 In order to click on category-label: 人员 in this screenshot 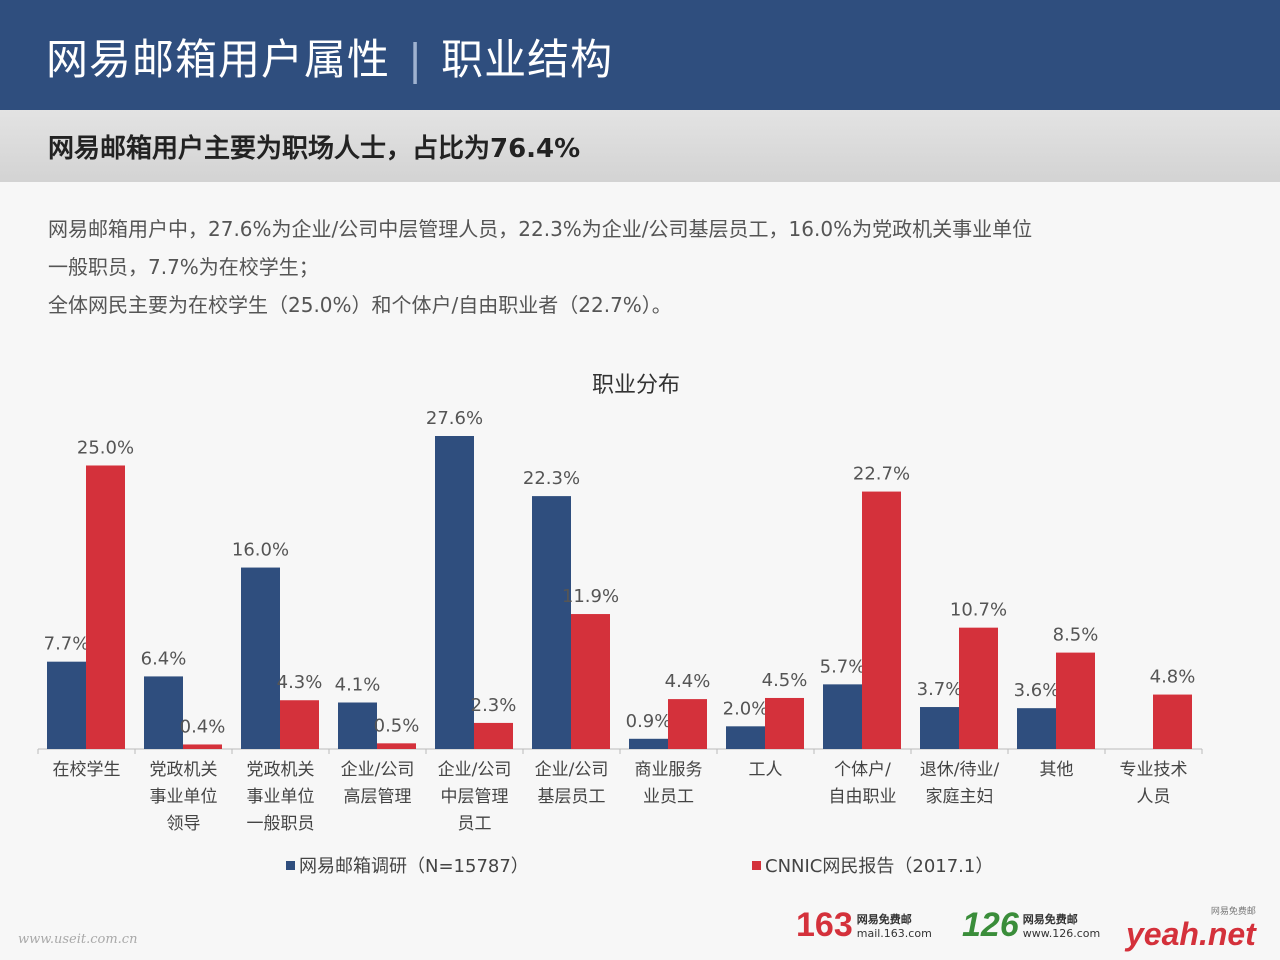, I will do `click(1154, 797)`.